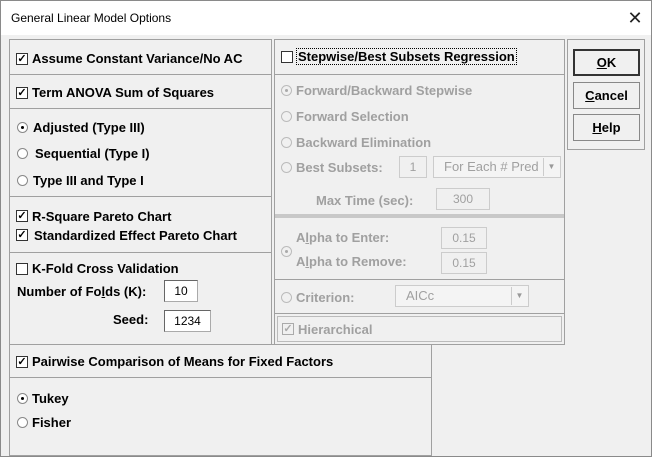 The height and width of the screenshot is (457, 652). Describe the element at coordinates (413, 167) in the screenshot. I see `best-subsets-input: 1` at that location.